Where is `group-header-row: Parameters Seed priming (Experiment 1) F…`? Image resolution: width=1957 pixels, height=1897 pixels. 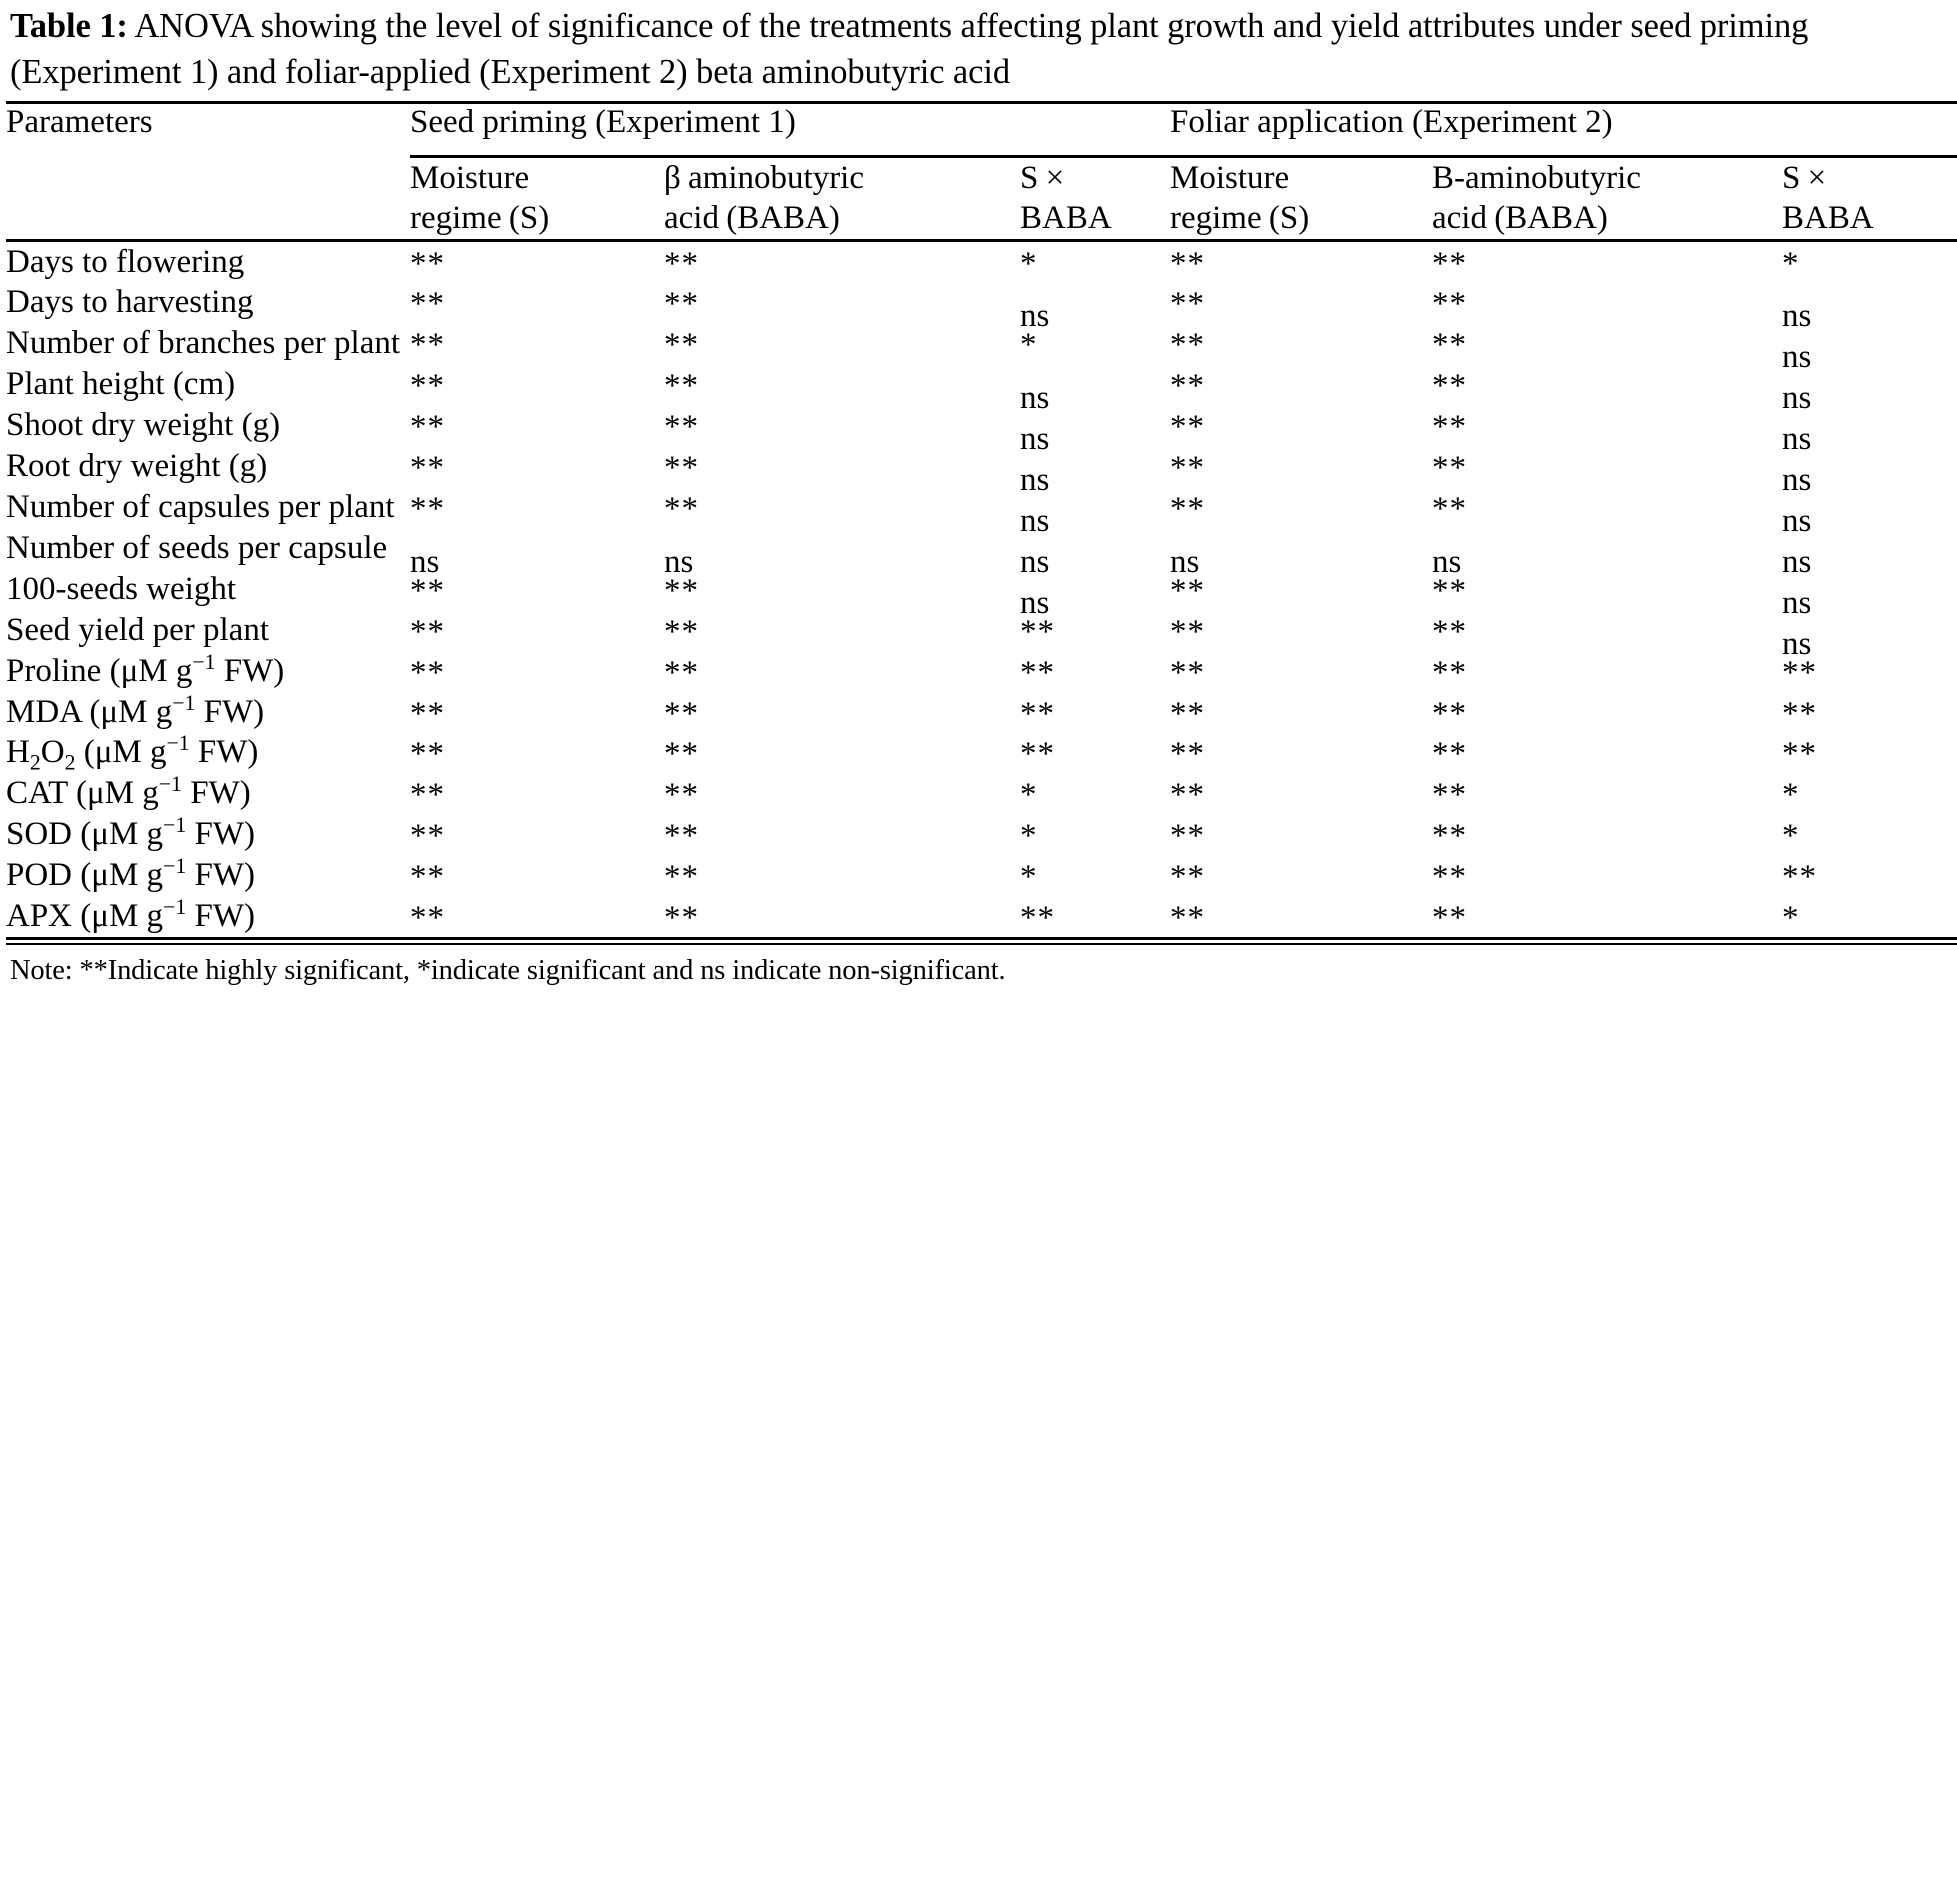
group-header-row: Parameters Seed priming (Experiment 1) F… is located at coordinates (981, 122).